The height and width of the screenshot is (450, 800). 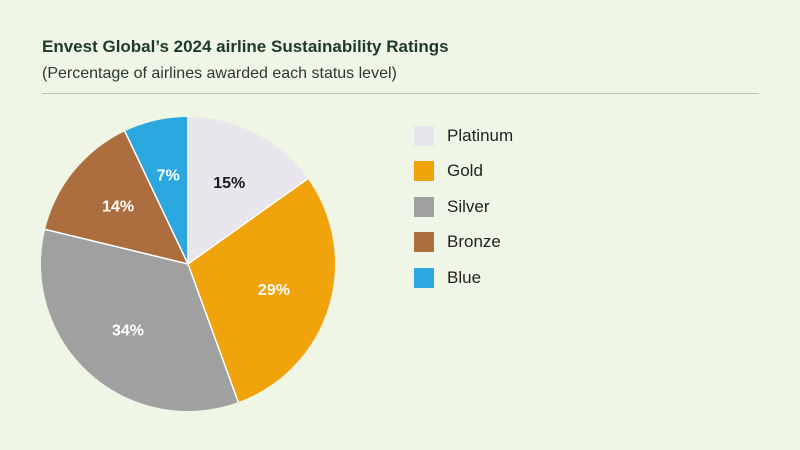 What do you see at coordinates (128, 330) in the screenshot?
I see `data-label-silver: 34%` at bounding box center [128, 330].